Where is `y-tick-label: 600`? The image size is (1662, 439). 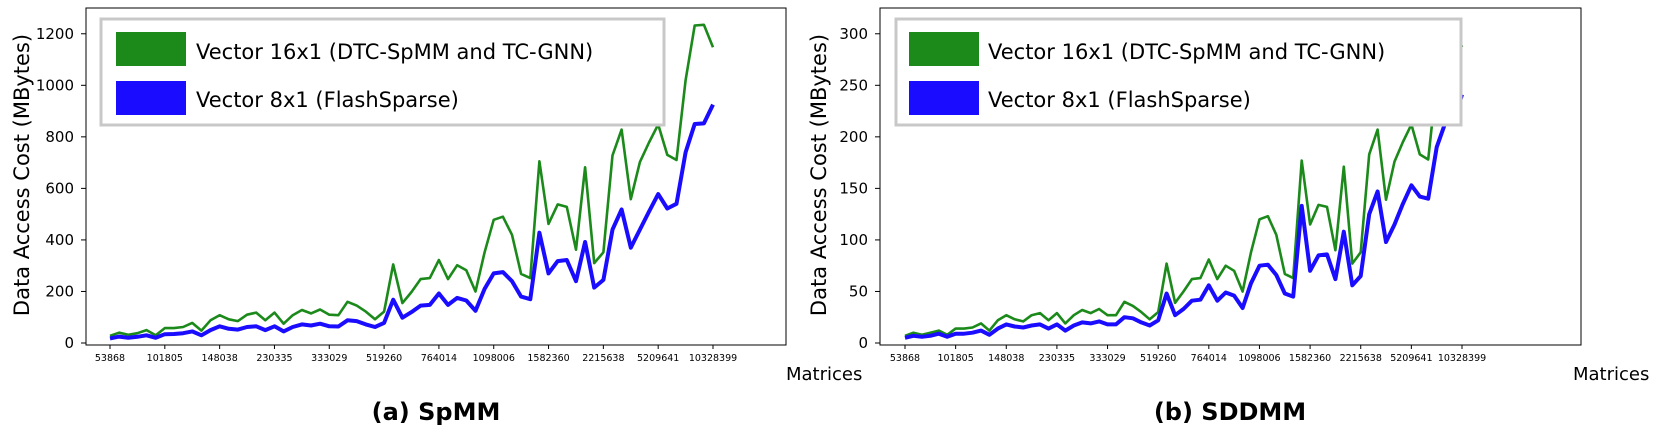
y-tick-label: 600 is located at coordinates (59, 188).